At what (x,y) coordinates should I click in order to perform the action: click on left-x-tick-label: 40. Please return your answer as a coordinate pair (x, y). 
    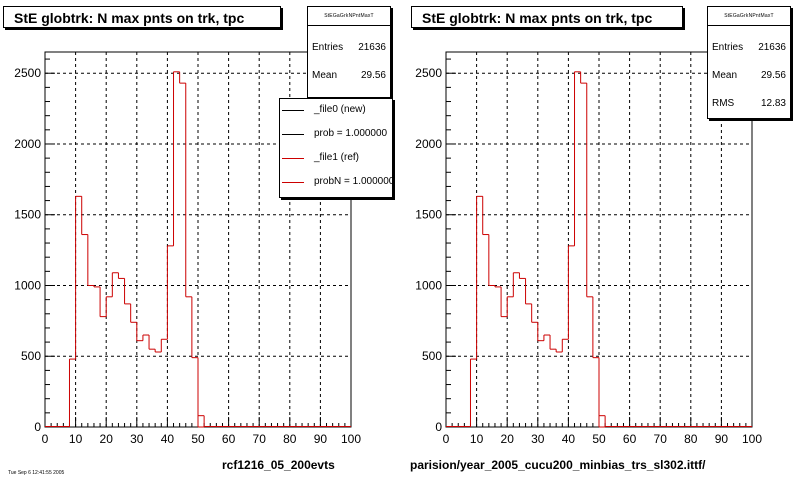
    Looking at the image, I should click on (168, 439).